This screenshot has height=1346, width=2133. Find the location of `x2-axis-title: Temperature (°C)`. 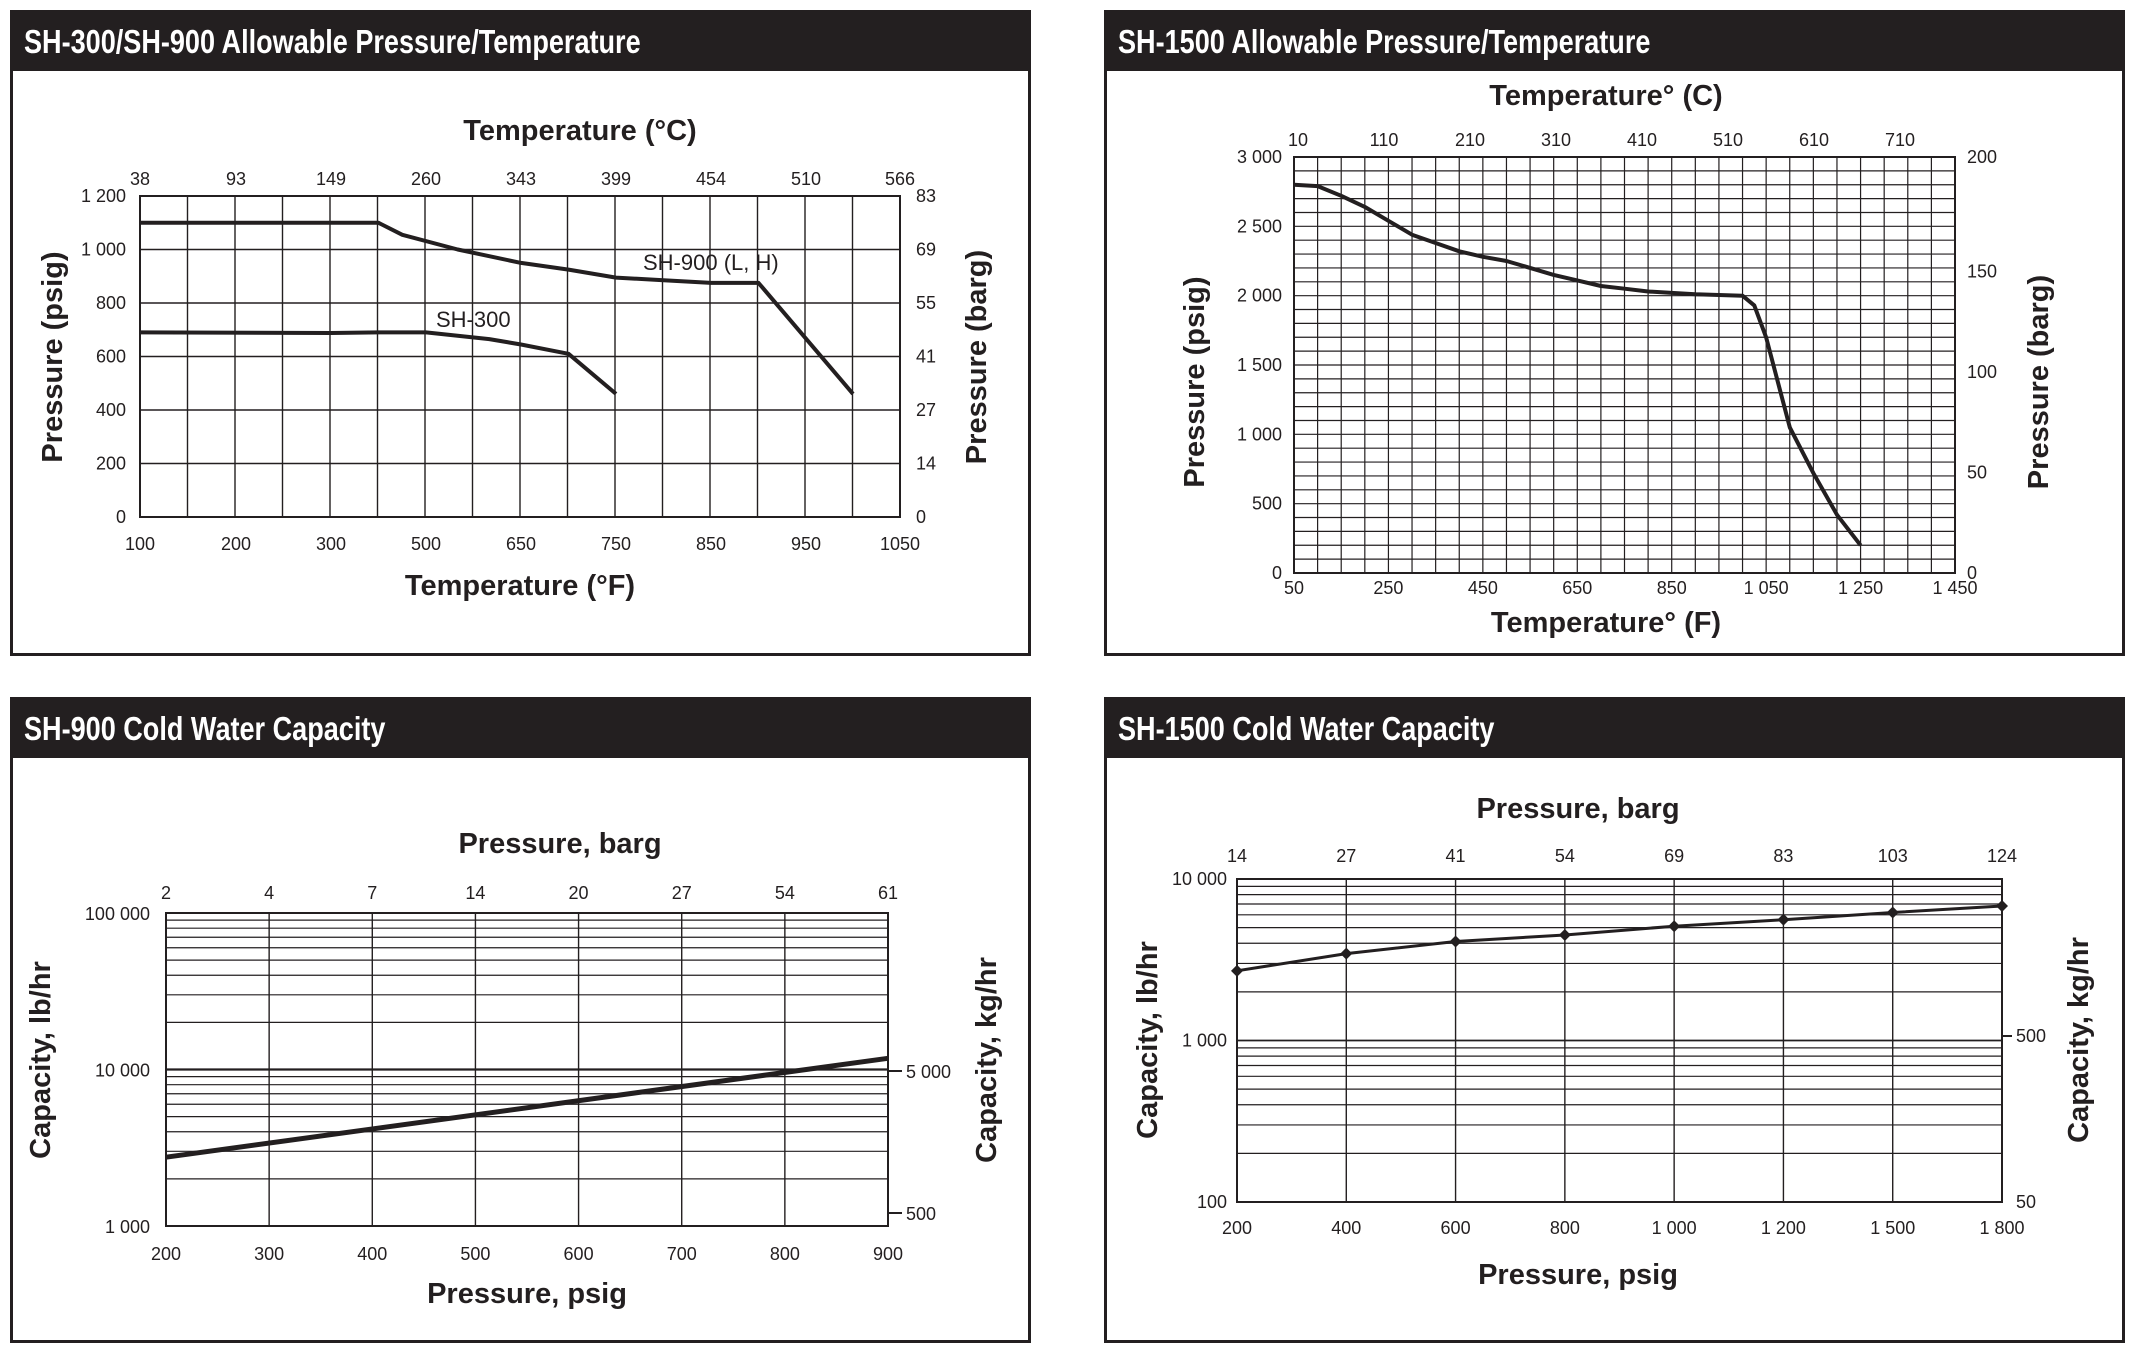

x2-axis-title: Temperature (°C) is located at coordinates (579, 131).